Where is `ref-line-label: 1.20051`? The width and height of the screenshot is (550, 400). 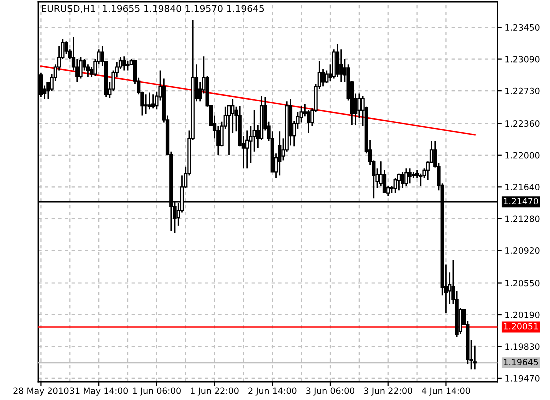 ref-line-label: 1.20051 is located at coordinates (521, 326).